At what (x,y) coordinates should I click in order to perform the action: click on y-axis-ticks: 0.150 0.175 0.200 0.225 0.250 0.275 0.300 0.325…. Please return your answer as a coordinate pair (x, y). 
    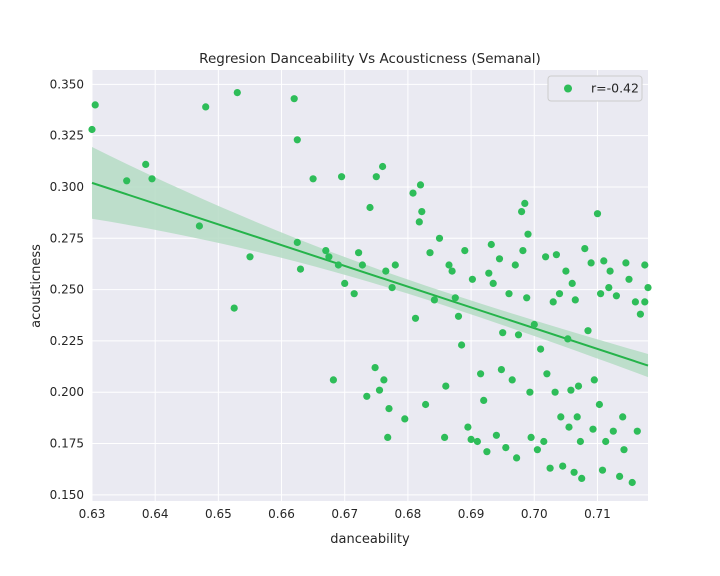
    Looking at the image, I should click on (67, 289).